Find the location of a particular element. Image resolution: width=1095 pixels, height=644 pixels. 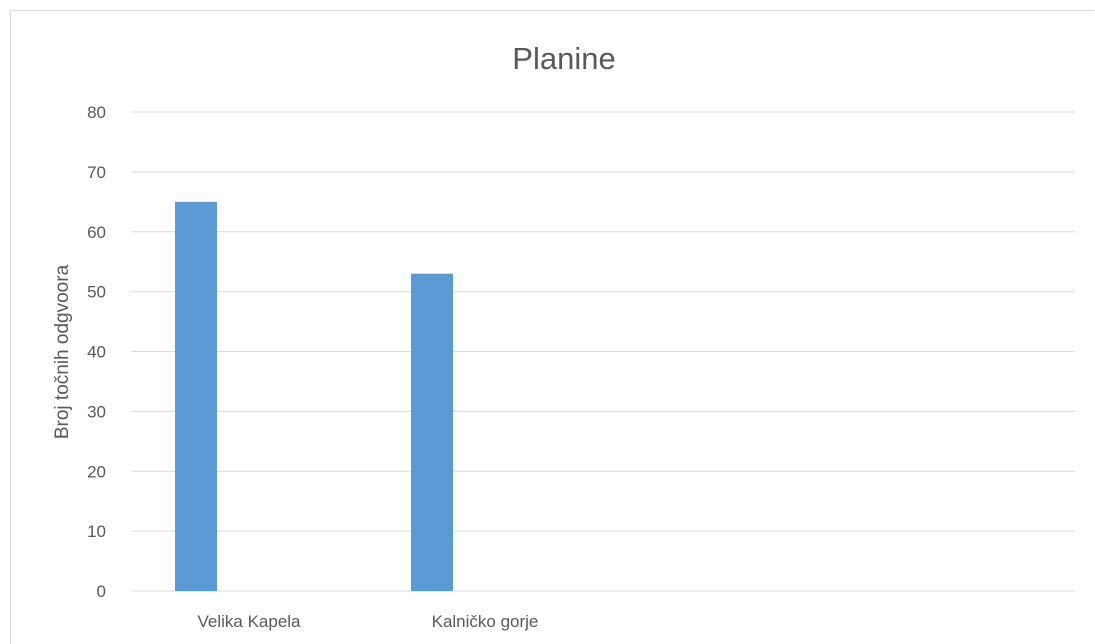

y-tick-label: 0 is located at coordinates (101, 591).